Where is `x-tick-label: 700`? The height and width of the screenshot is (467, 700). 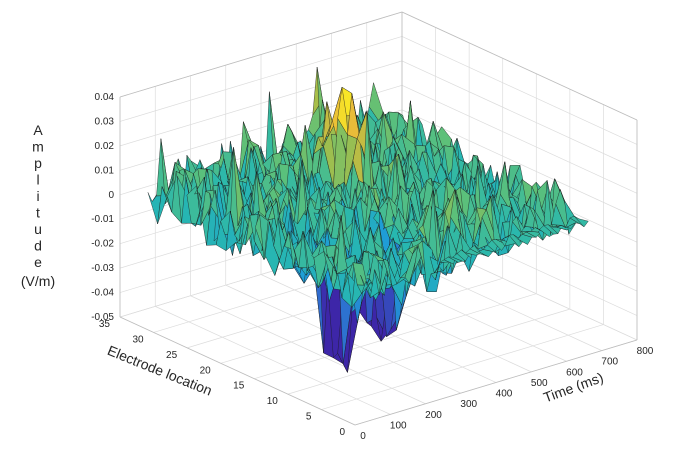
x-tick-label: 700 is located at coordinates (609, 362).